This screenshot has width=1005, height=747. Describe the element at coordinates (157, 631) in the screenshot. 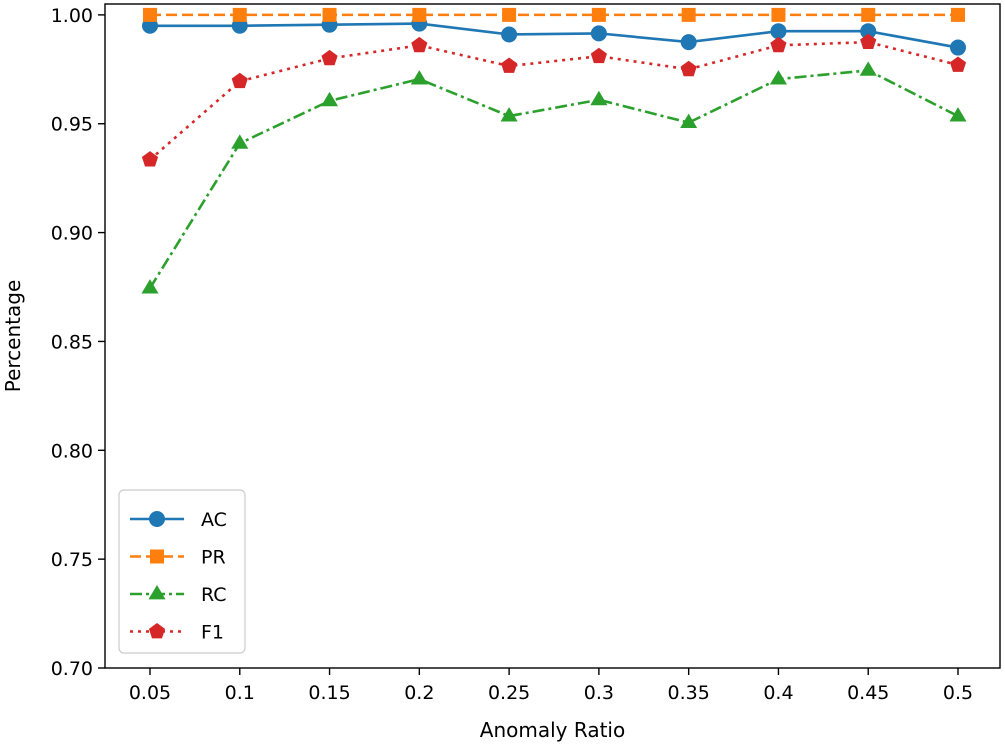

I see `legend-marker-f1` at that location.